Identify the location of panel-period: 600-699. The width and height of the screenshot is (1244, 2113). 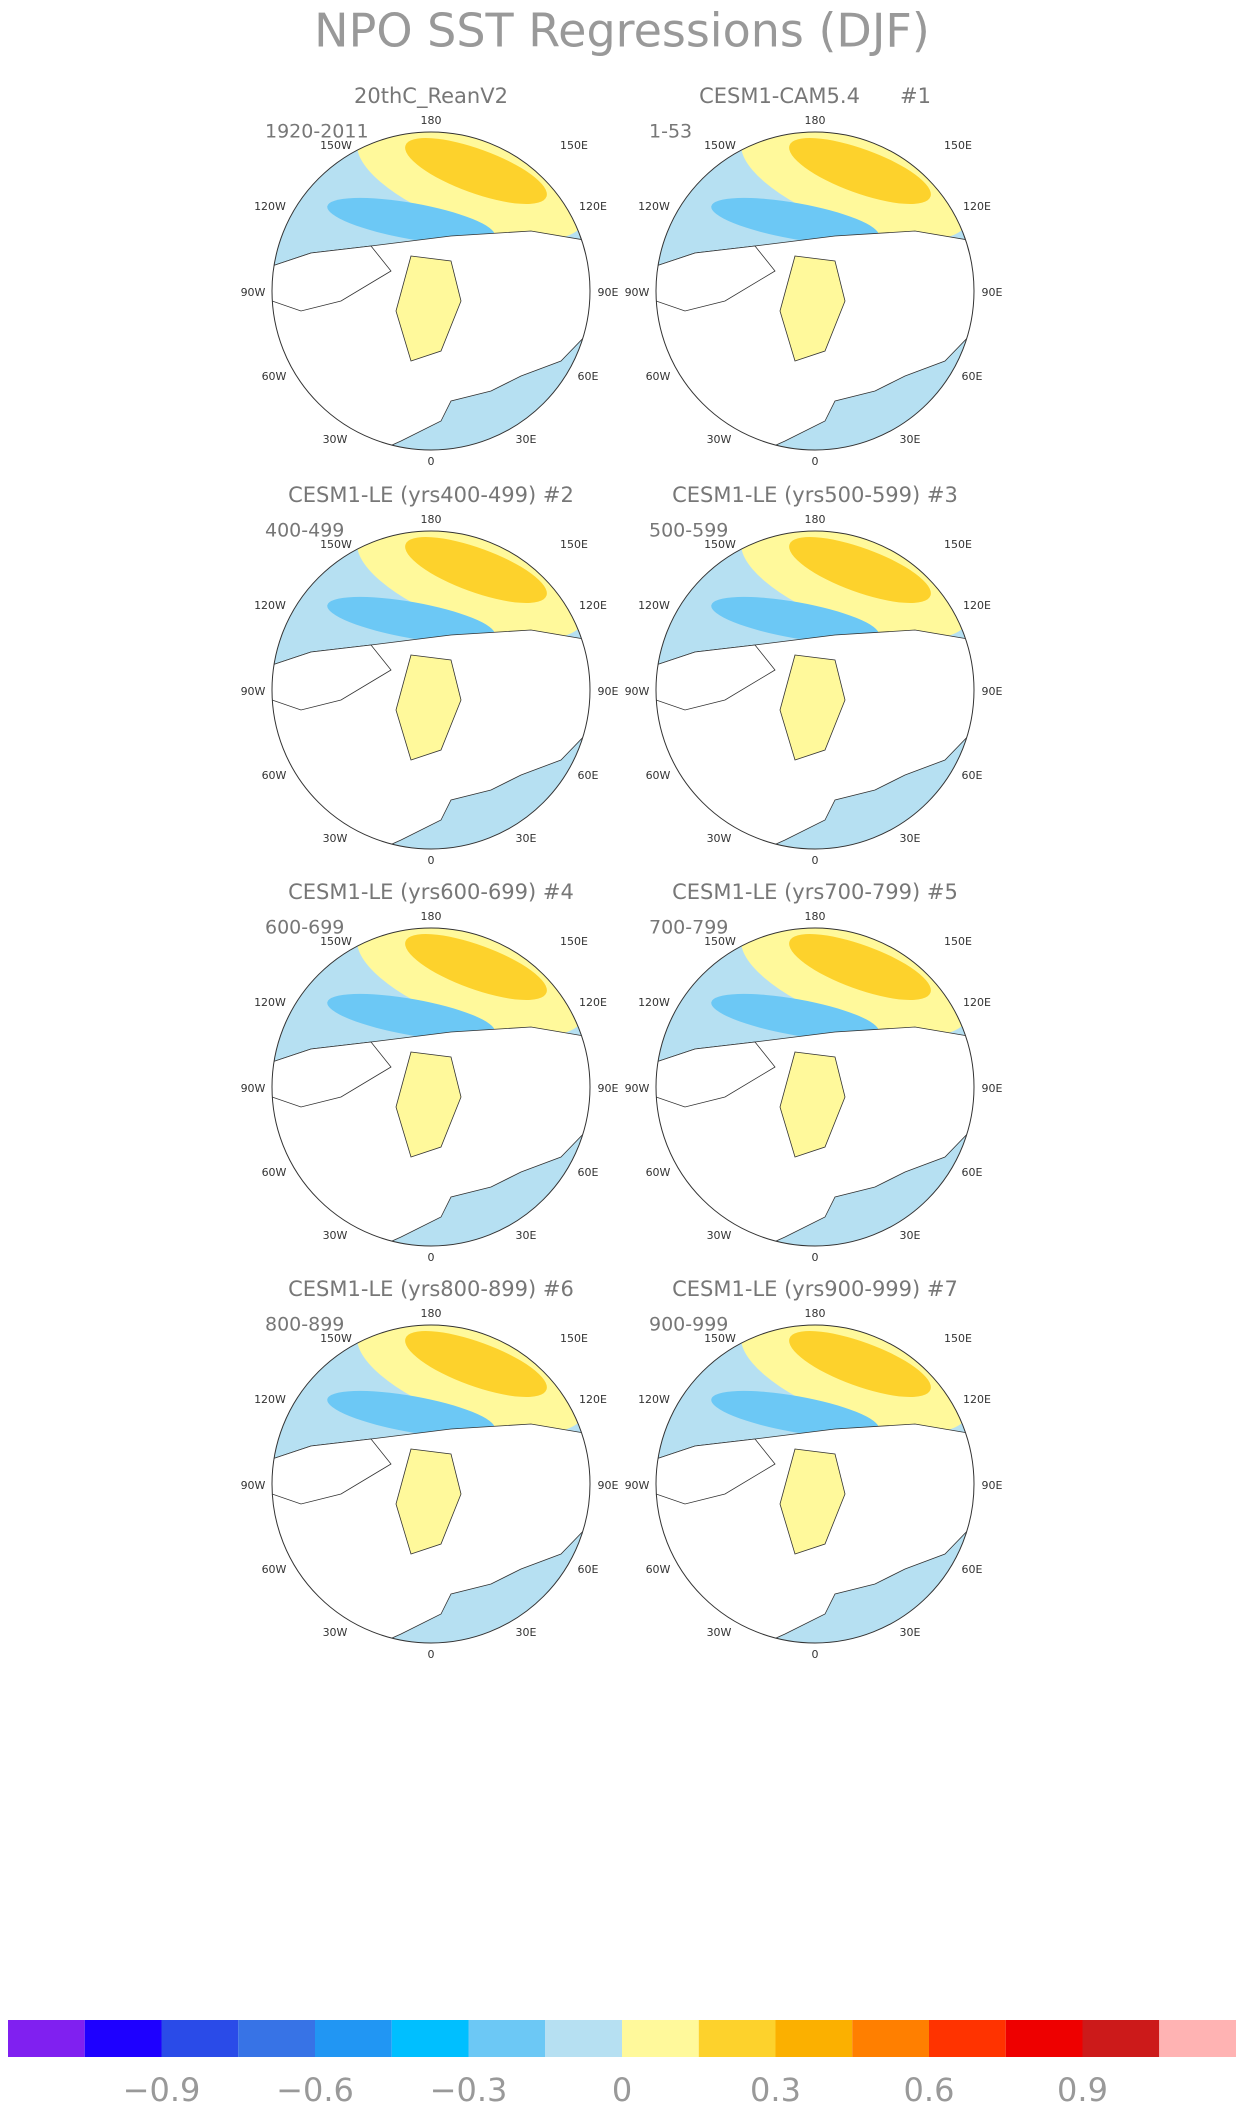
(304, 928).